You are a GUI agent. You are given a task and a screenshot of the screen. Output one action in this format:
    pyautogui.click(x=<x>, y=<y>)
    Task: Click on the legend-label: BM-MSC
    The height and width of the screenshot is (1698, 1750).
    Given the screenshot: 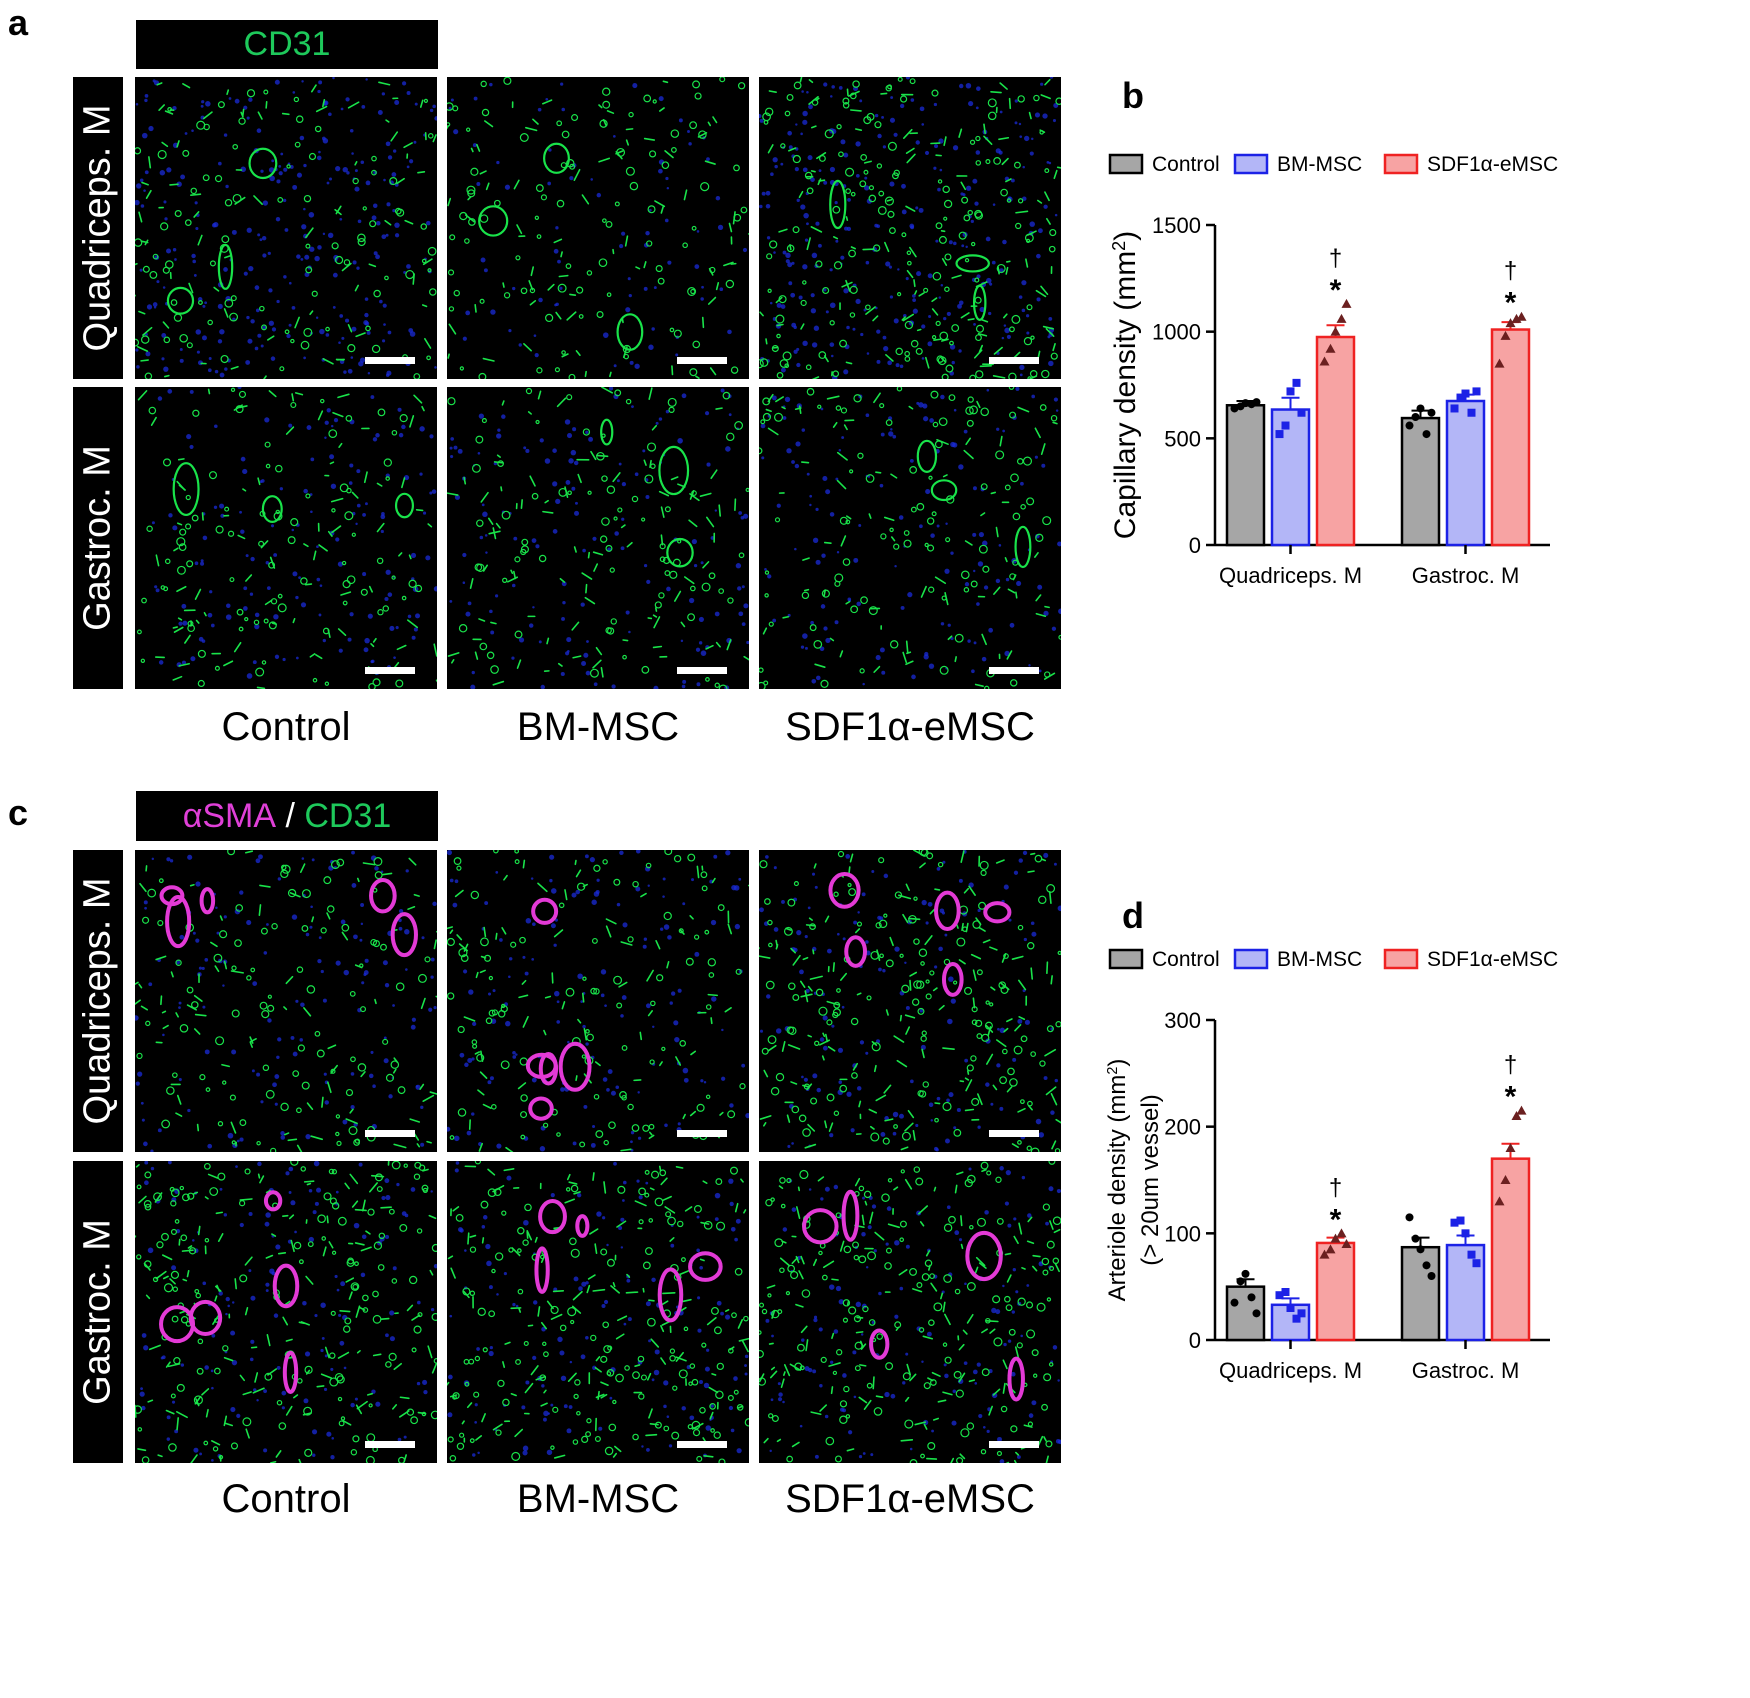 What is the action you would take?
    pyautogui.click(x=1319, y=164)
    